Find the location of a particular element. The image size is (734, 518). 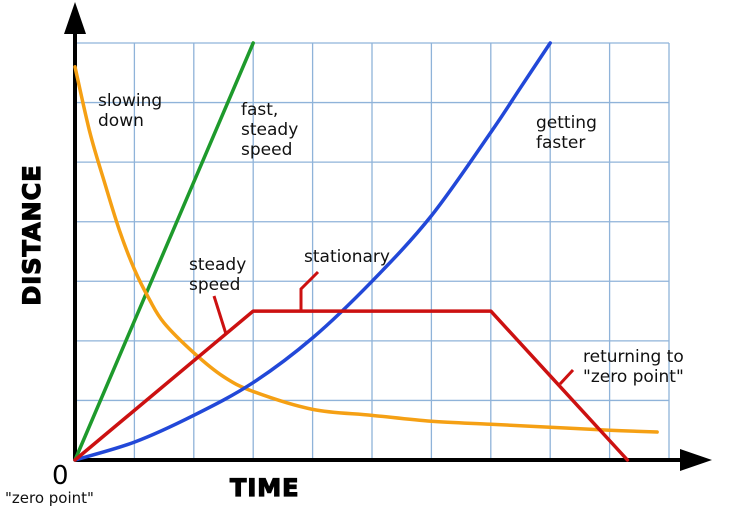

label-getting-faster: getting faster is located at coordinates (566, 133).